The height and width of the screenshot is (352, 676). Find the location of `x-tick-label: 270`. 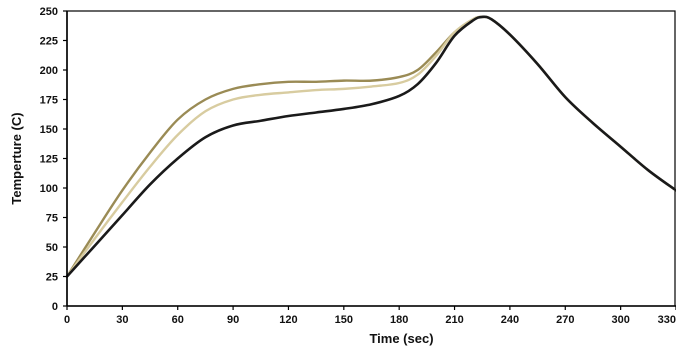

x-tick-label: 270 is located at coordinates (565, 320).